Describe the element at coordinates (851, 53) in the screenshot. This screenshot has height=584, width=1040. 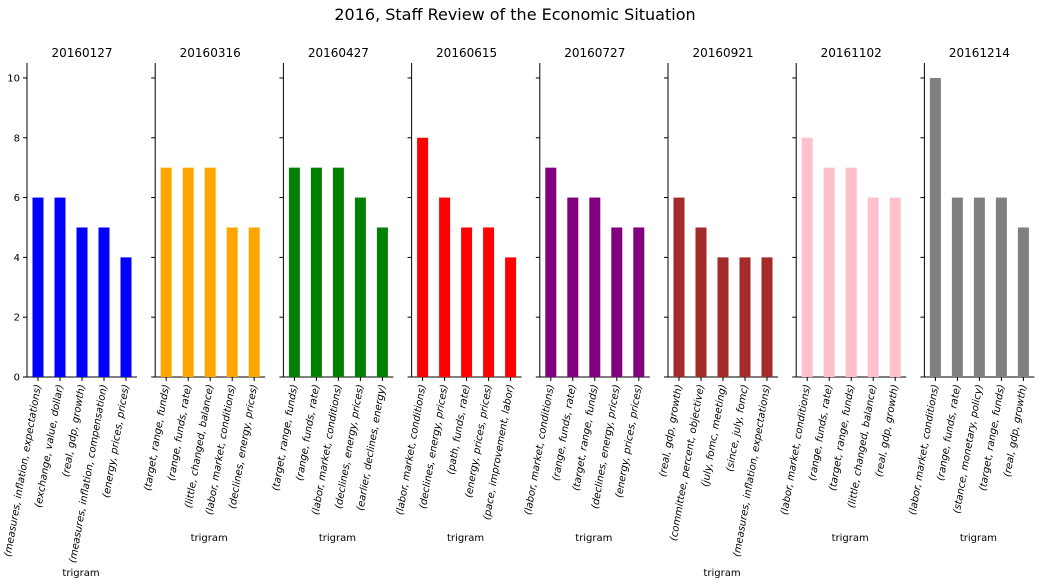
I see `panel-title: 20161102` at that location.